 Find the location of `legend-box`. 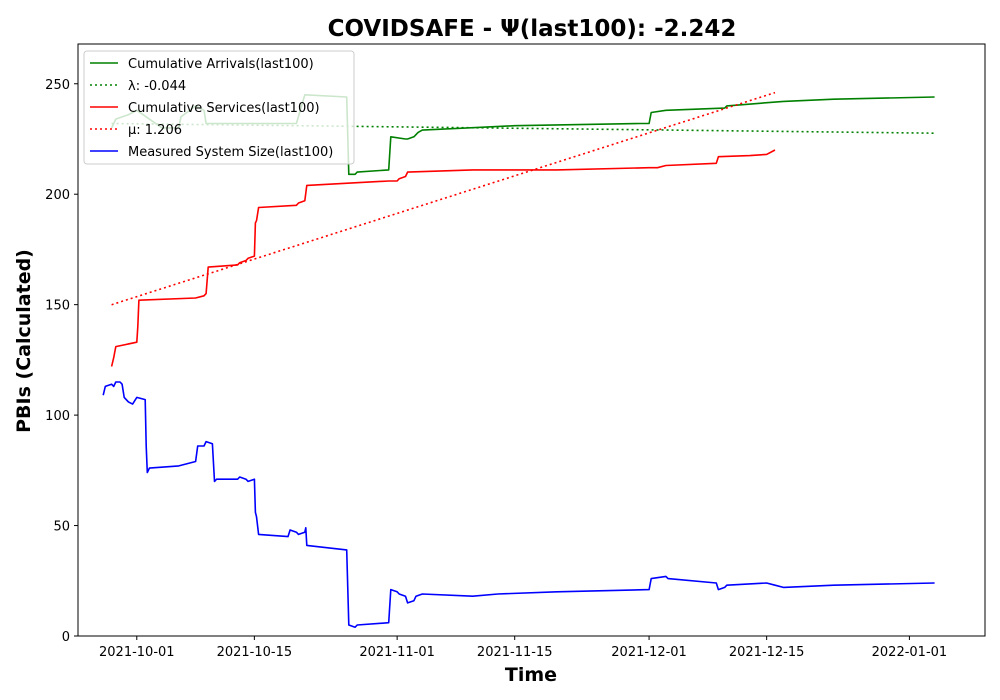

legend-box is located at coordinates (219, 107).